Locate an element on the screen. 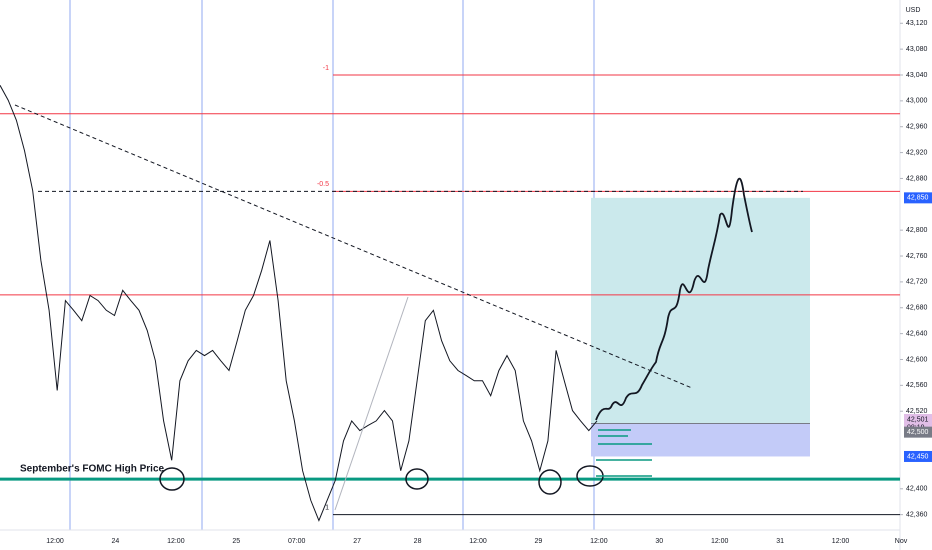 The image size is (932, 550). level-label: 1 is located at coordinates (327, 507).